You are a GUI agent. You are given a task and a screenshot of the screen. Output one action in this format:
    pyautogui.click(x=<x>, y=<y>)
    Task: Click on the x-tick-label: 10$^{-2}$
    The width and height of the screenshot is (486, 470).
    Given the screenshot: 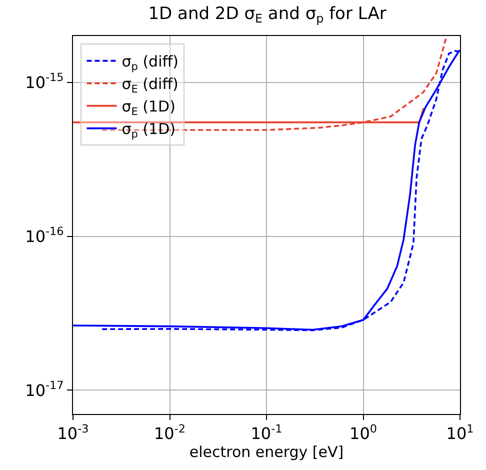 What is the action you would take?
    pyautogui.click(x=170, y=433)
    